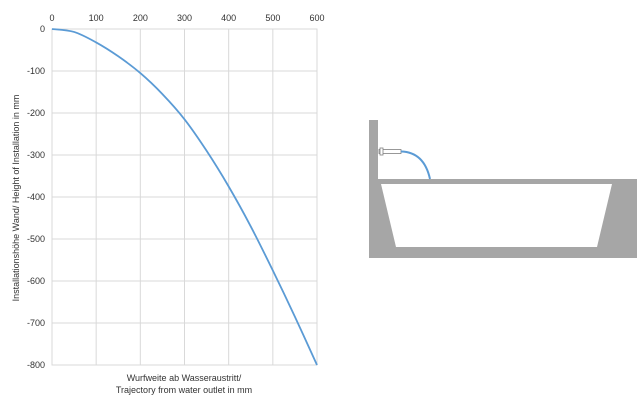 This screenshot has height=401, width=642. What do you see at coordinates (96, 18) in the screenshot?
I see `x-tick-label: 100` at bounding box center [96, 18].